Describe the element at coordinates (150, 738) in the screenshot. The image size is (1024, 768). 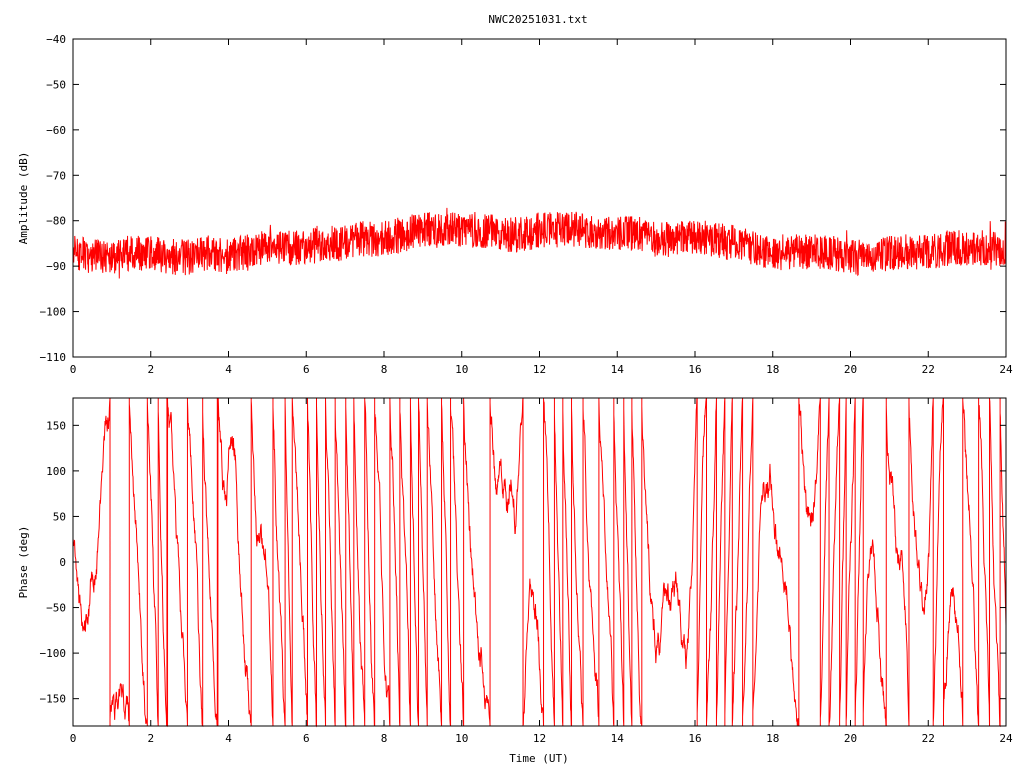
I see `phase-x-tick-label: 2` at that location.